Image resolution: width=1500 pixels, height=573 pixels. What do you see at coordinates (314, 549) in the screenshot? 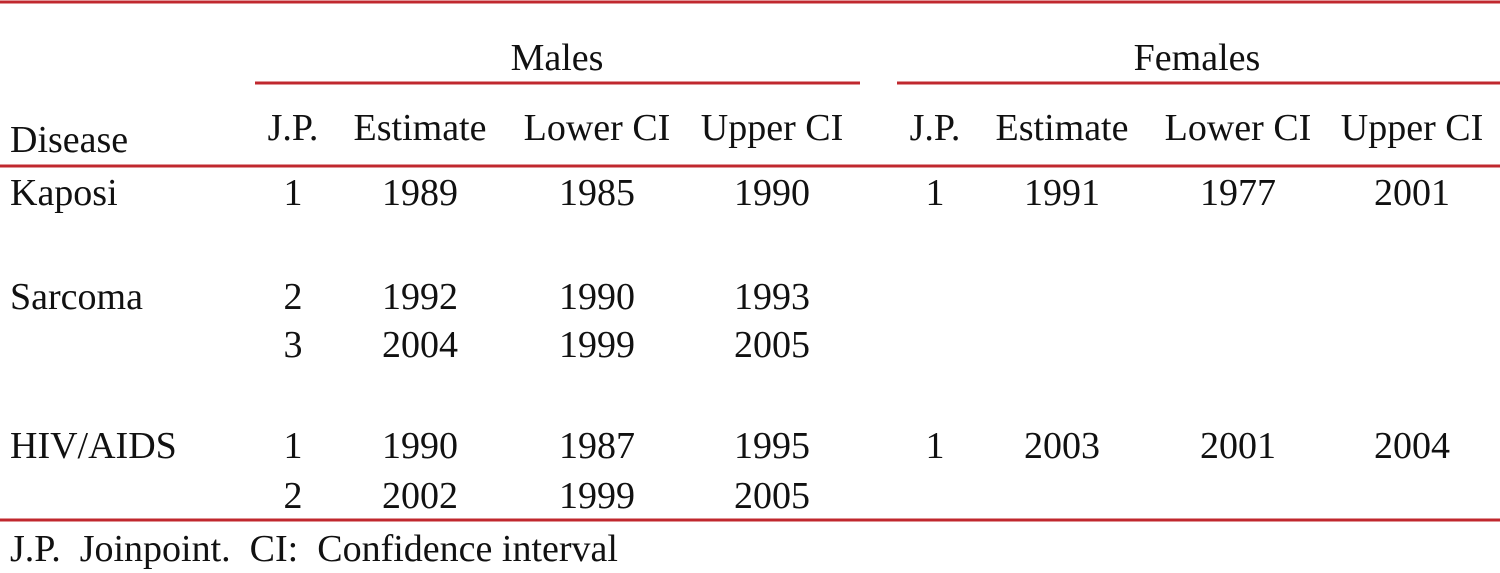
I see `footnote: J.P. Joinpoint. CI: Confidence interval` at bounding box center [314, 549].